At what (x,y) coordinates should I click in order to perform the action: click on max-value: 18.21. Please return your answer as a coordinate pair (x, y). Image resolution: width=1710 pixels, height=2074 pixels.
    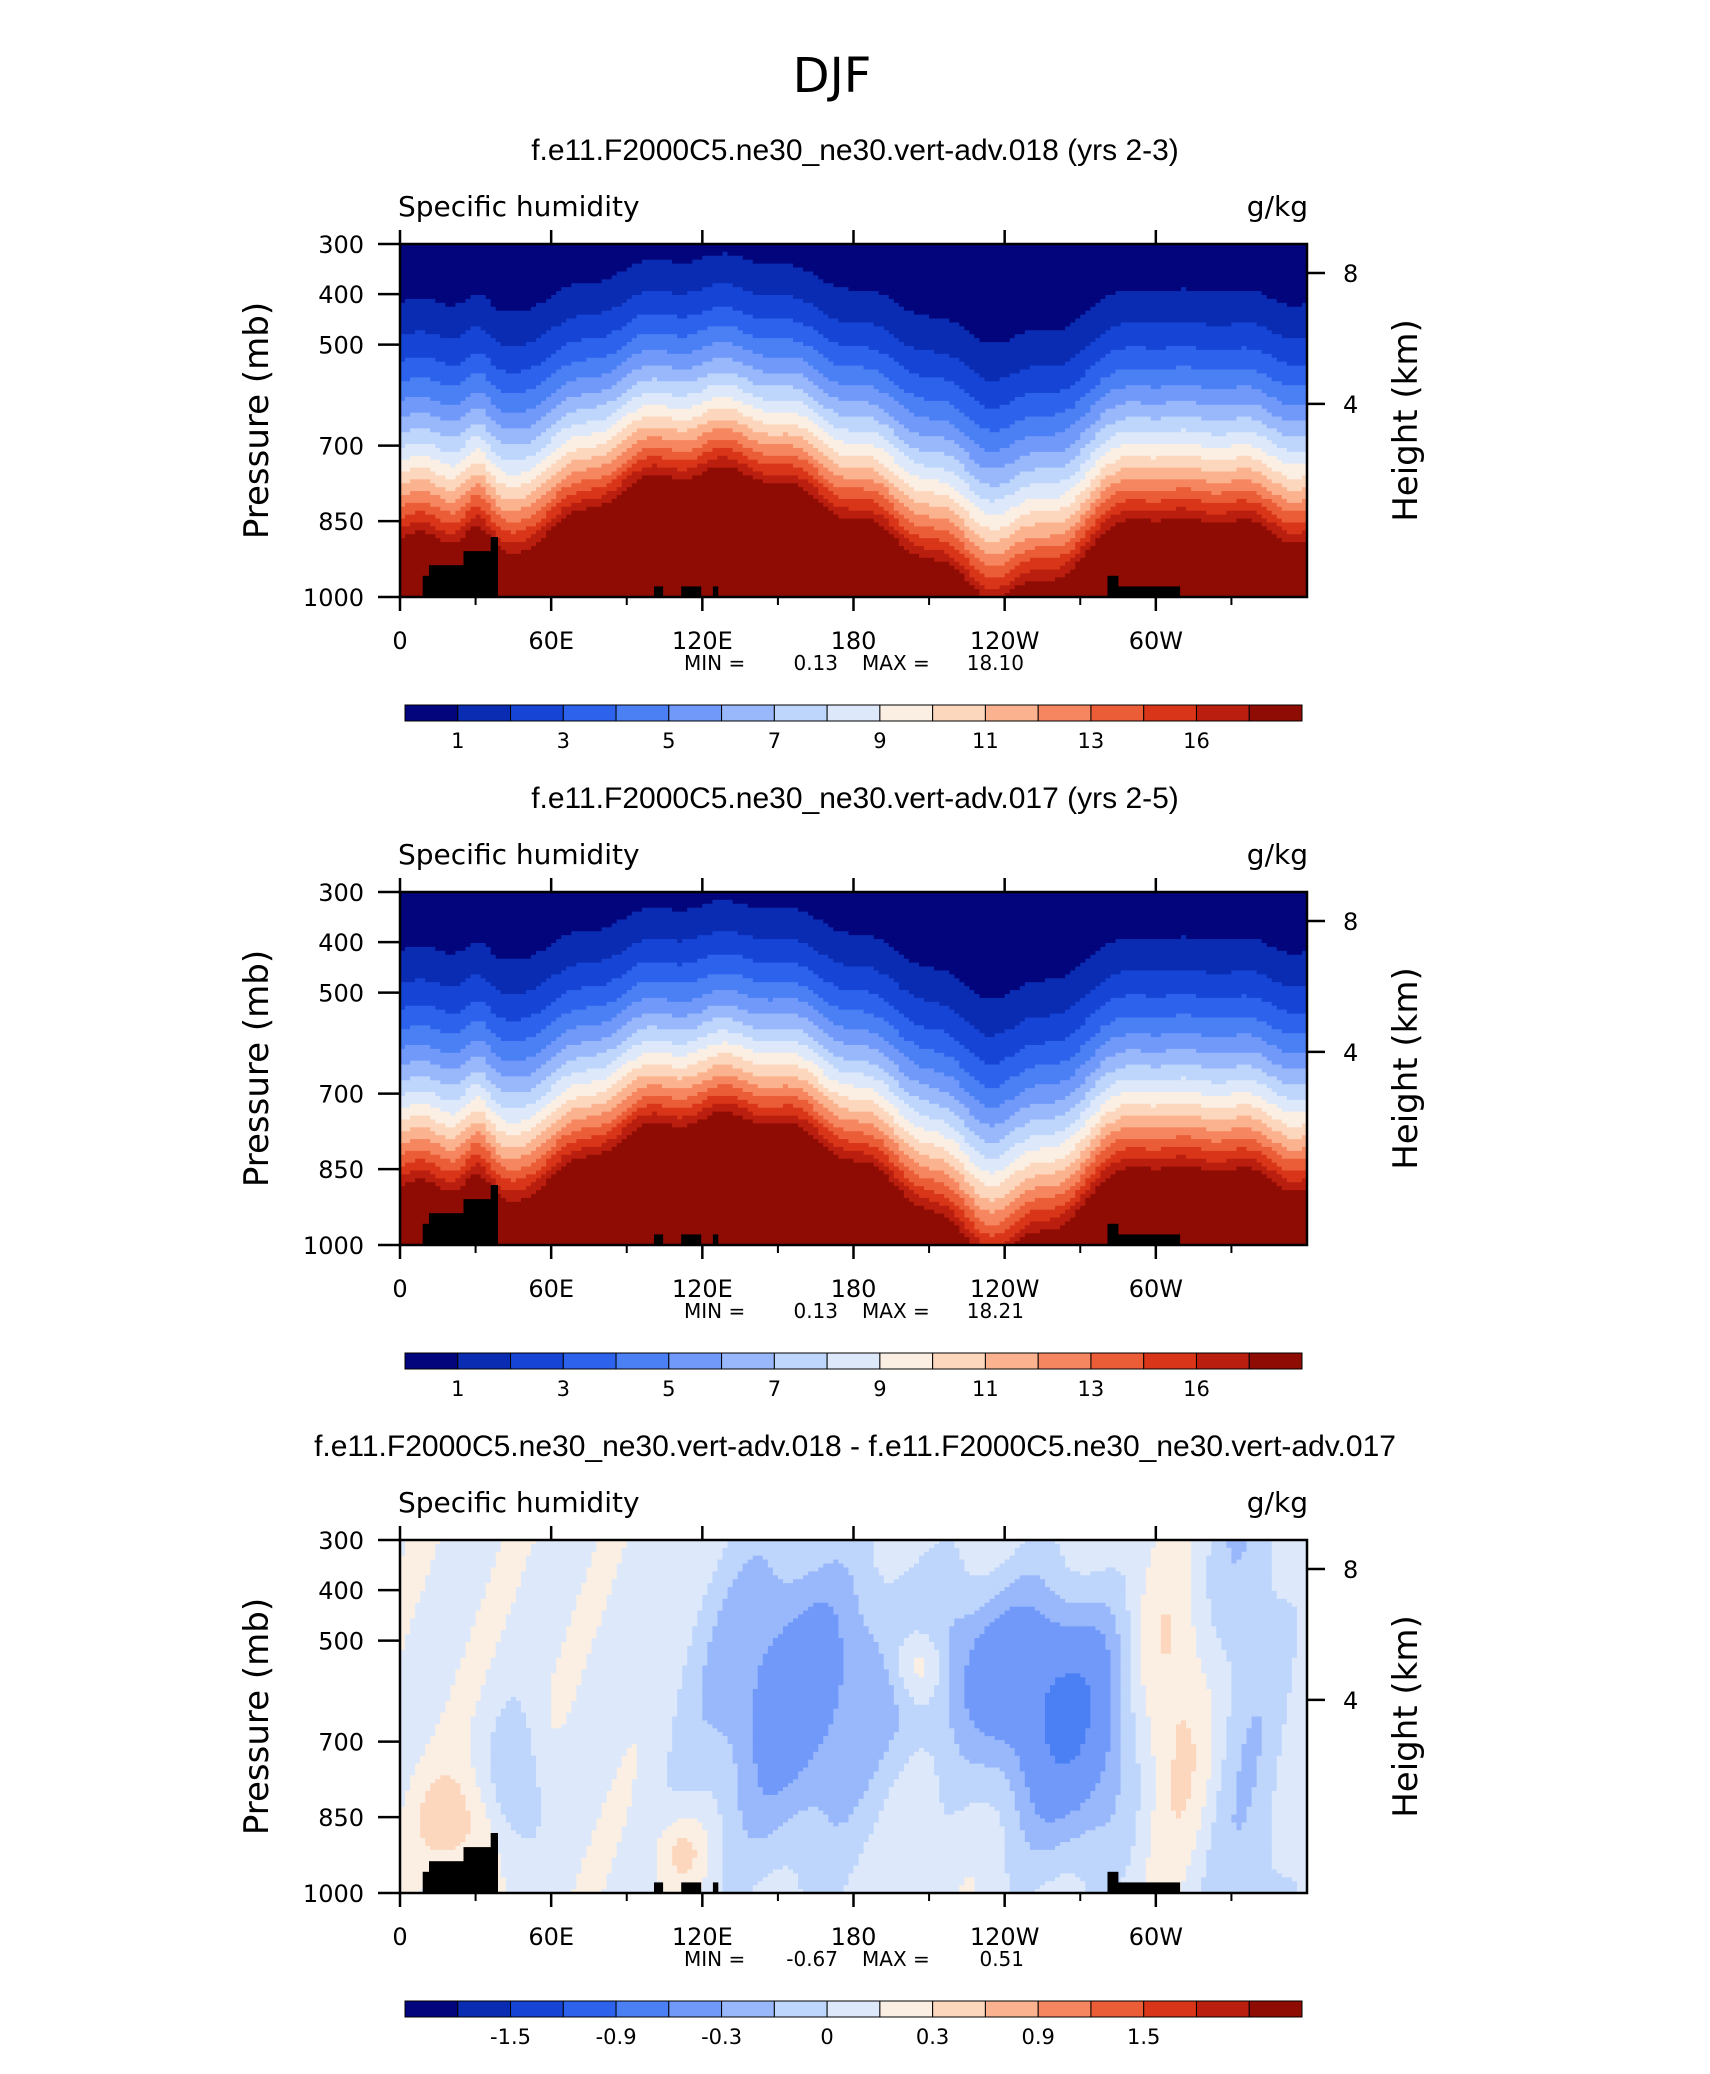
    Looking at the image, I should click on (995, 1311).